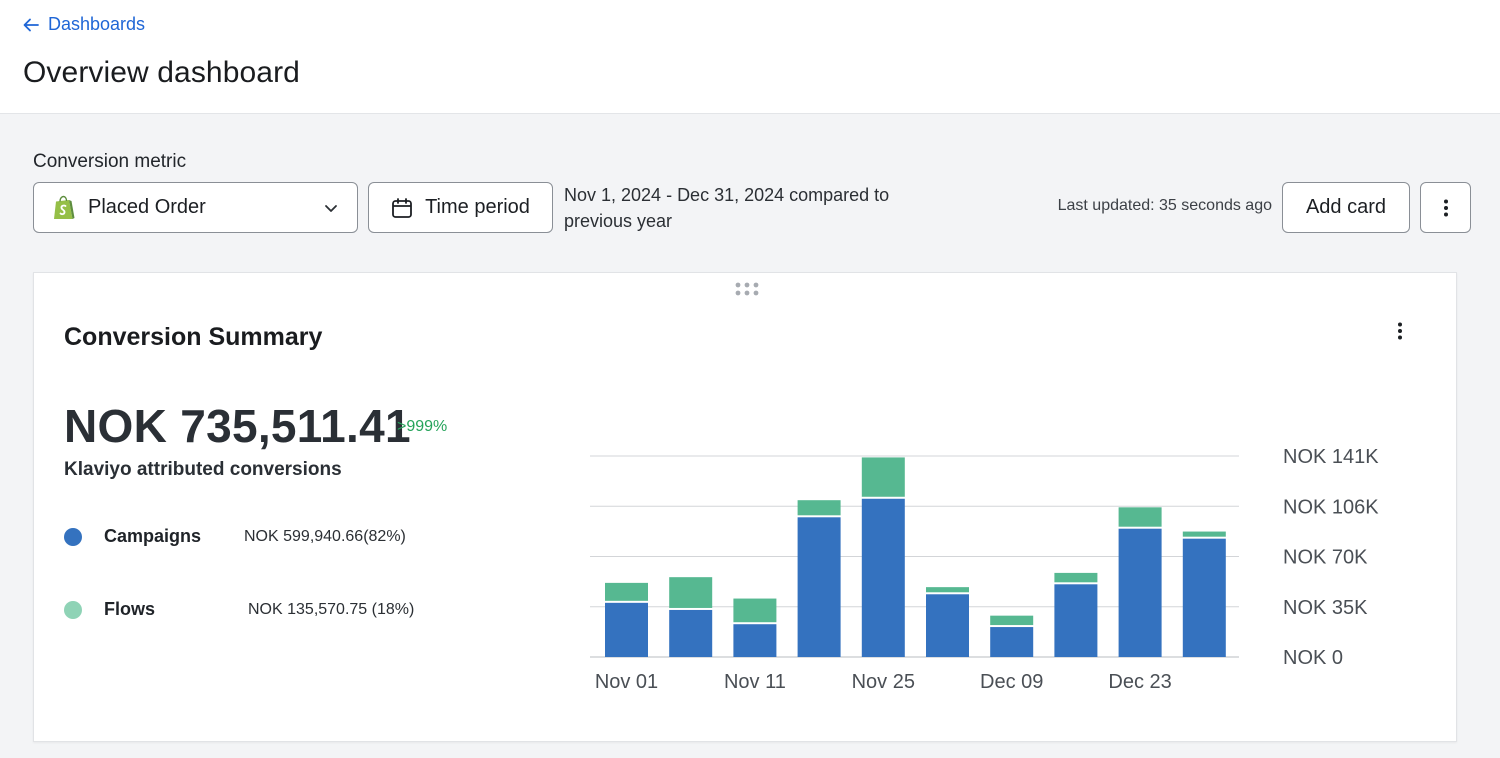 The height and width of the screenshot is (758, 1500). What do you see at coordinates (1331, 507) in the screenshot?
I see `y-tick-label: NOK 106K` at bounding box center [1331, 507].